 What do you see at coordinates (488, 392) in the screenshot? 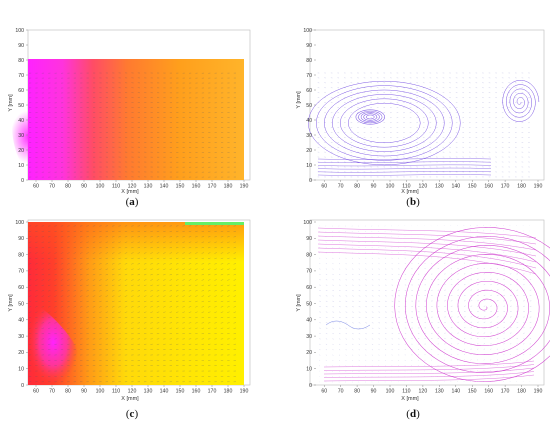
I see `panel-d-xtick-label: 160` at bounding box center [488, 392].